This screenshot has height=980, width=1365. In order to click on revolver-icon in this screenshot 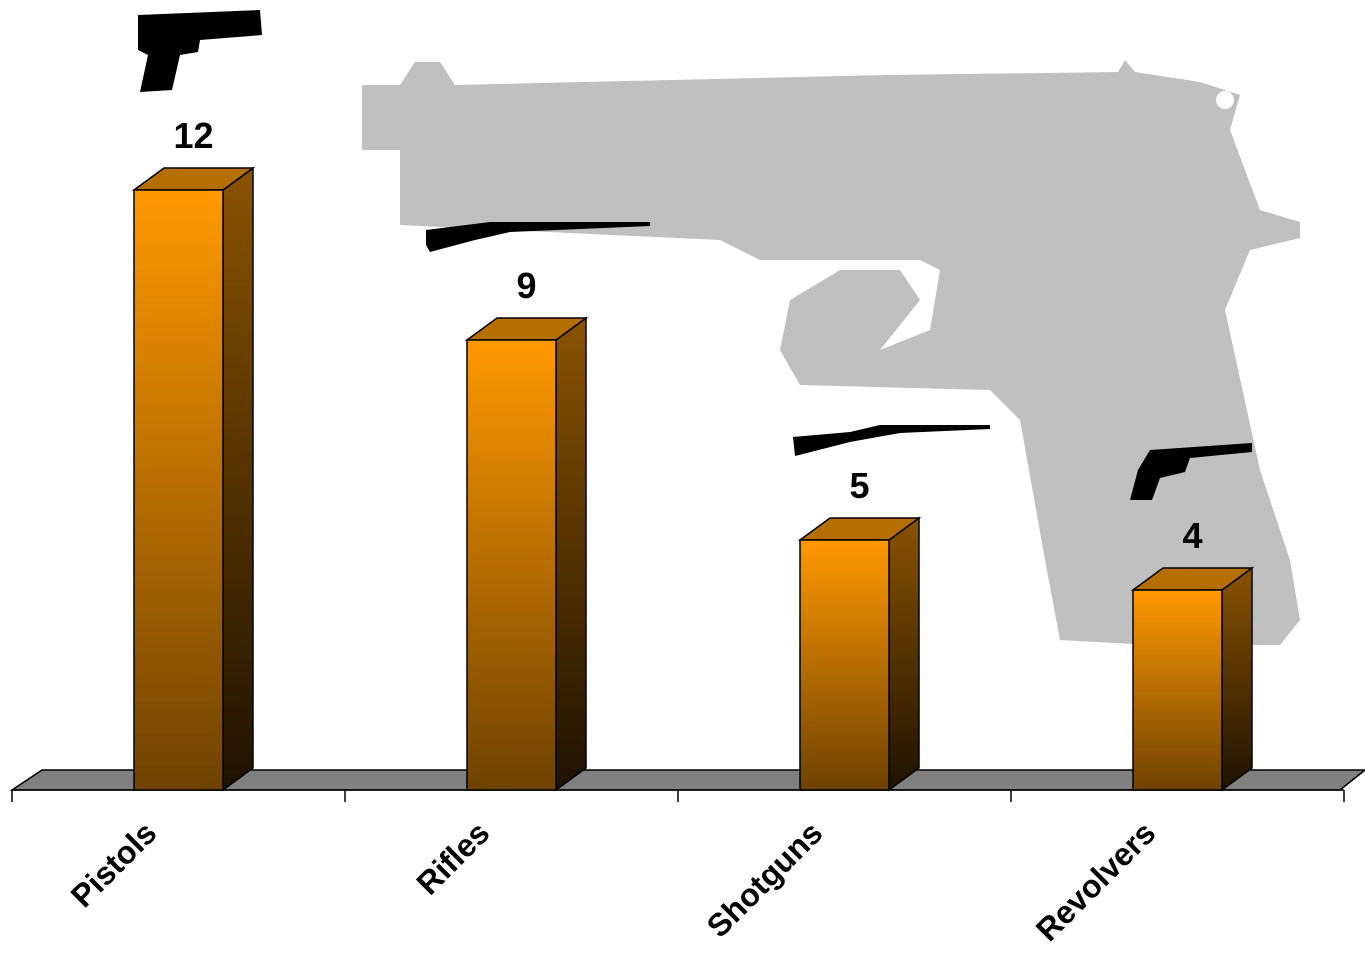, I will do `click(1191, 471)`.